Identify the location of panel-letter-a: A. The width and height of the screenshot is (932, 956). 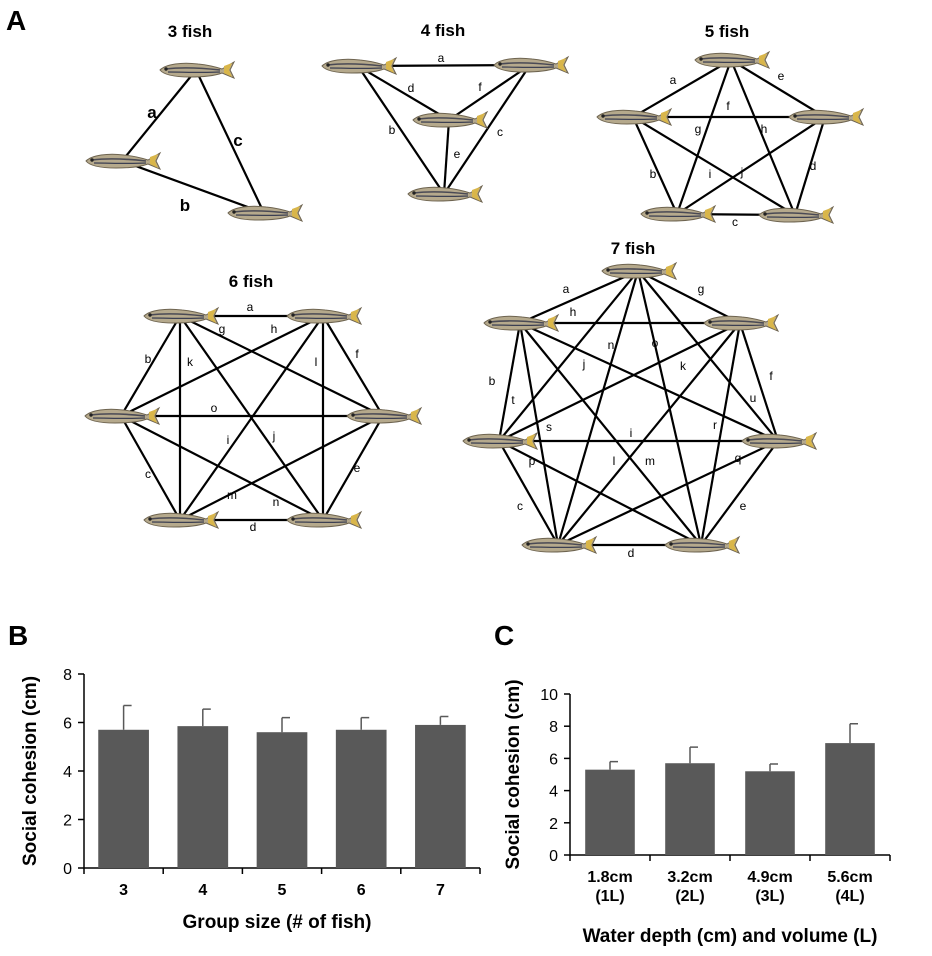
(16, 20).